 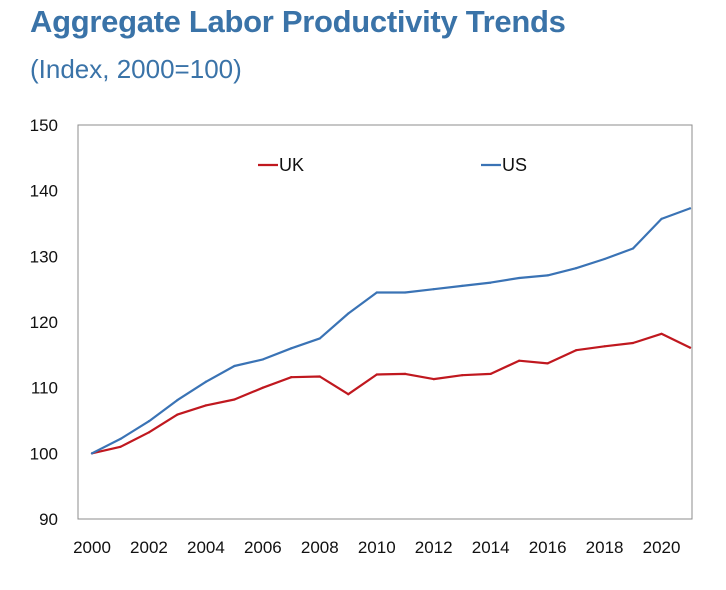 I want to click on x-tick-label: 2010, so click(x=377, y=547).